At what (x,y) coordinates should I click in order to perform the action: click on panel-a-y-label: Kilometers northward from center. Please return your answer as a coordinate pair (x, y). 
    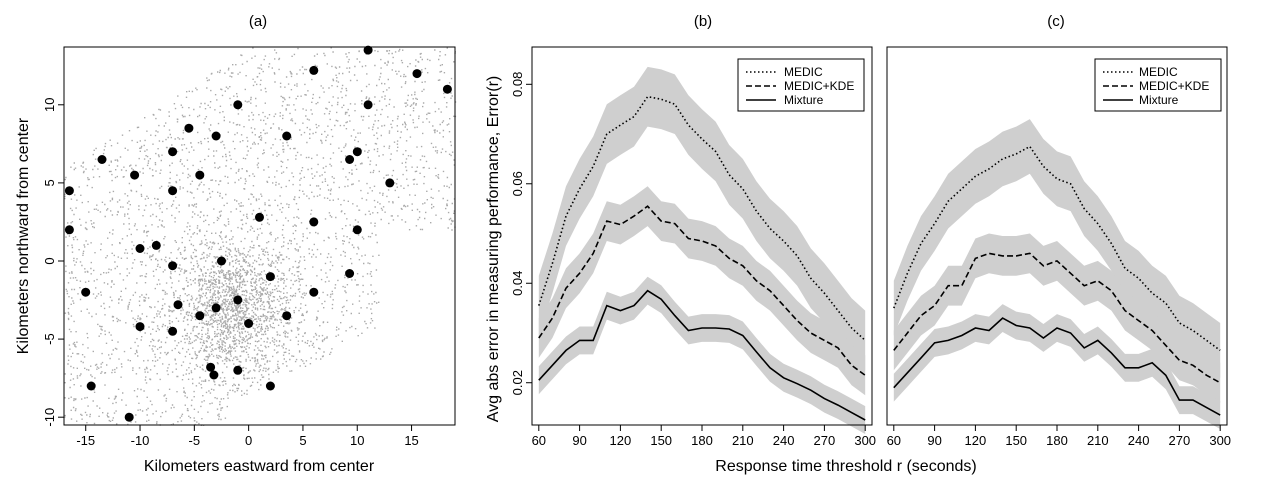
    Looking at the image, I should click on (23, 235).